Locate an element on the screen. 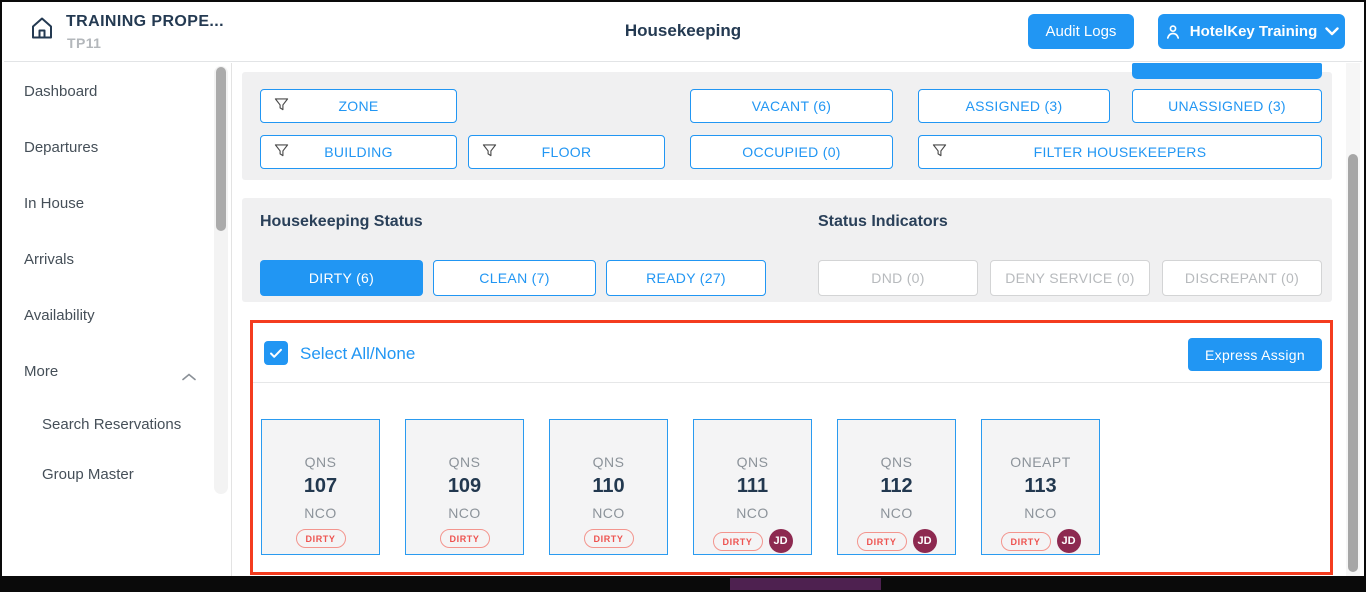 The image size is (1366, 592). select-all-label: Select All/None is located at coordinates (358, 353).